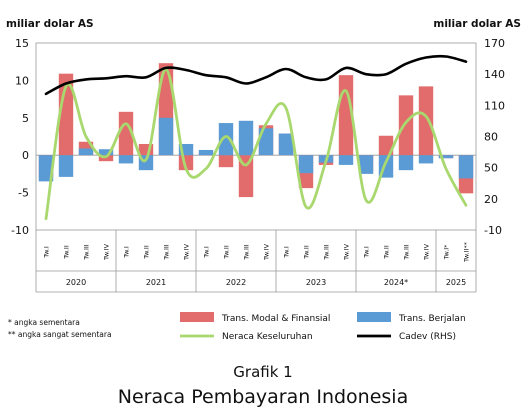  I want to click on right-tick-label: -10, so click(493, 230).